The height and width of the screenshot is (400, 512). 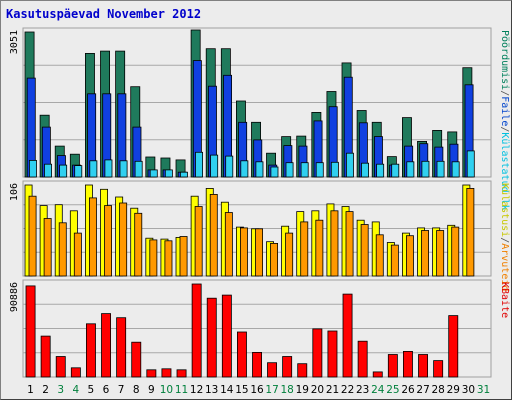 What do you see at coordinates (271, 390) in the screenshot?
I see `x-tick-label: 17` at bounding box center [271, 390].